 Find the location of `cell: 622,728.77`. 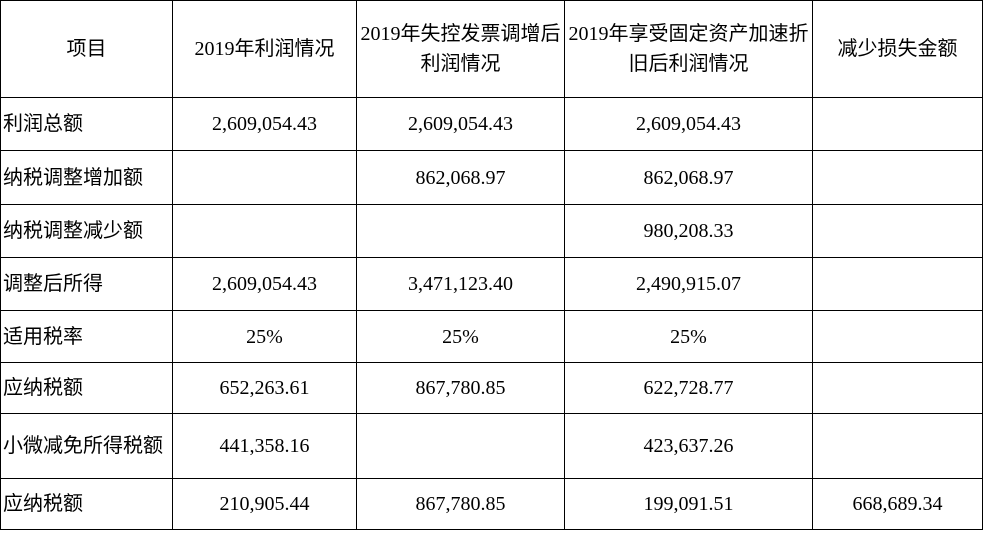

cell: 622,728.77 is located at coordinates (688, 388).